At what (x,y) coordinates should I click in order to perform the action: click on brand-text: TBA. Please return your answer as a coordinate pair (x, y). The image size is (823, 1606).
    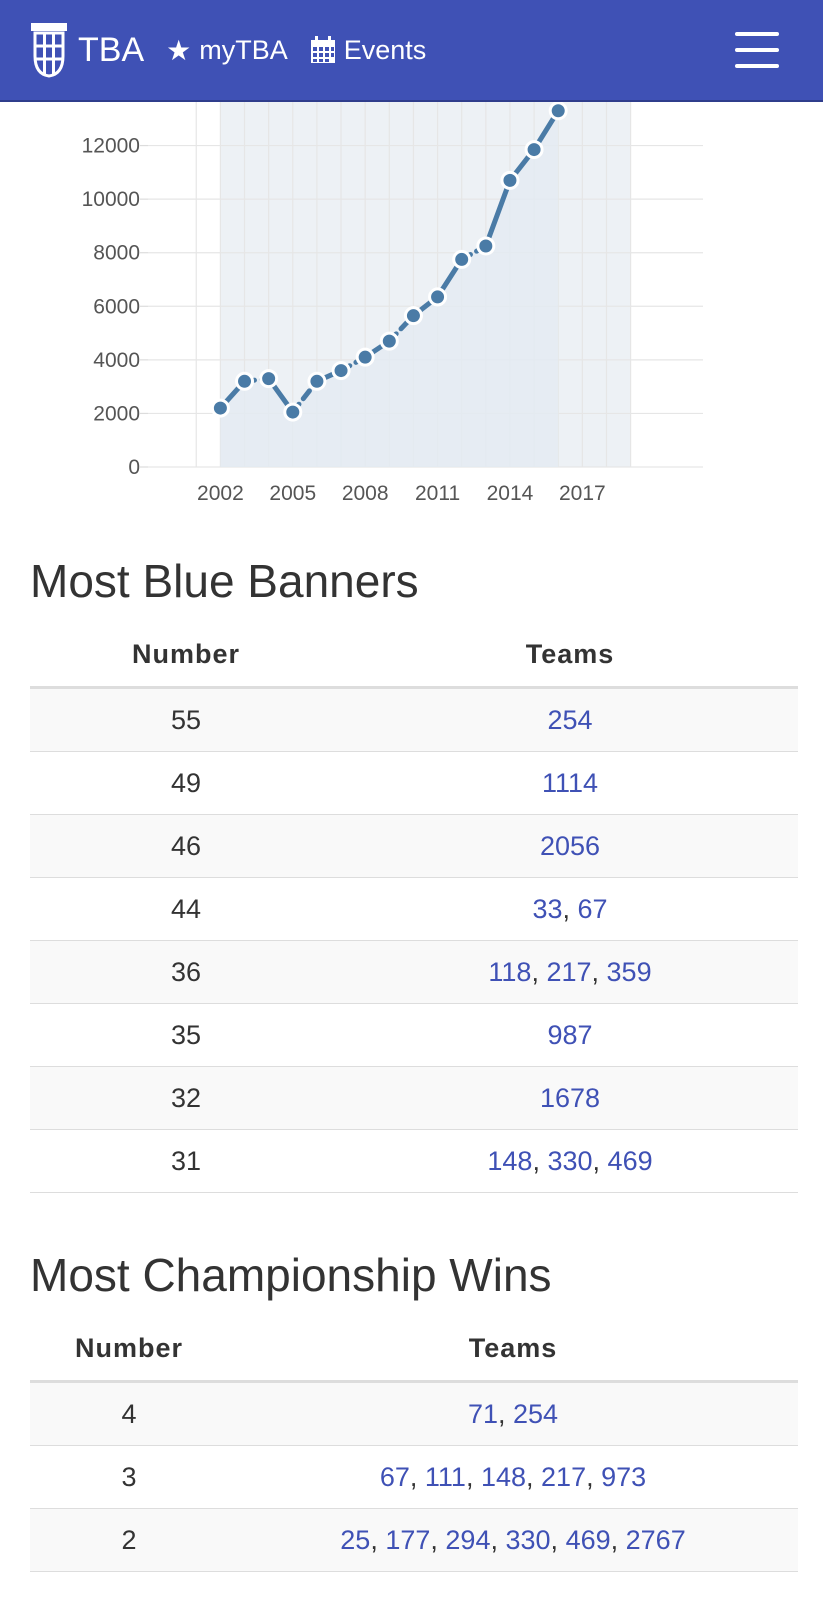
    Looking at the image, I should click on (111, 49).